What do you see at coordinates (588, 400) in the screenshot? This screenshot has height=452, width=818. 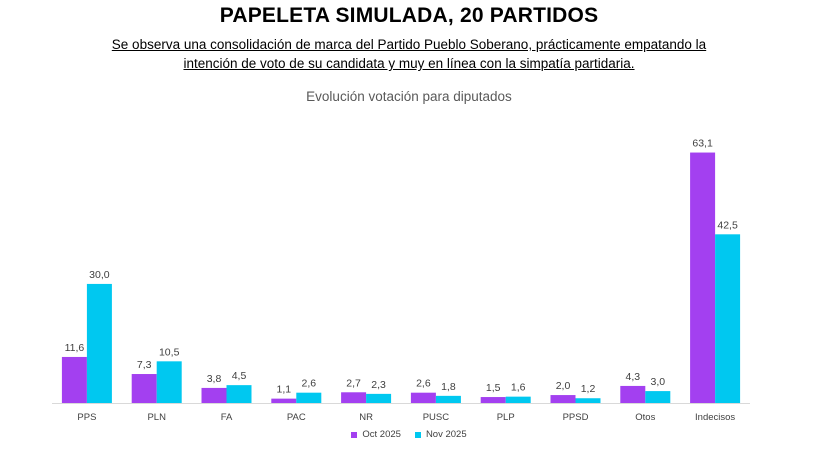 I see `bar-ppsd-nov` at bounding box center [588, 400].